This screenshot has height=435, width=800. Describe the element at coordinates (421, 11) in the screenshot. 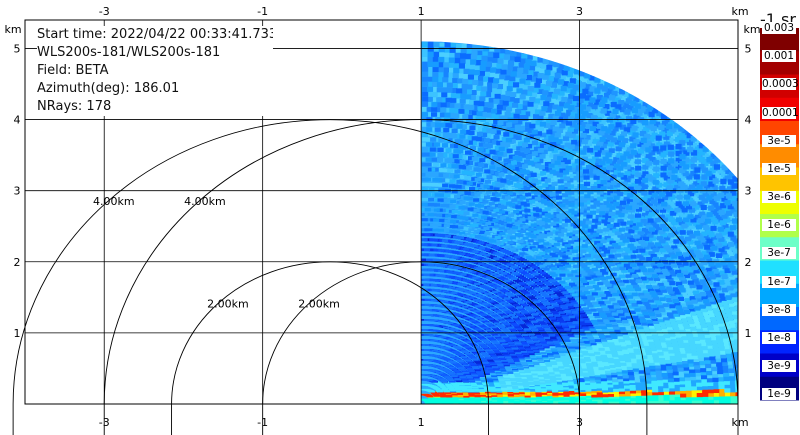

I see `x-tick-label-top: 1` at that location.